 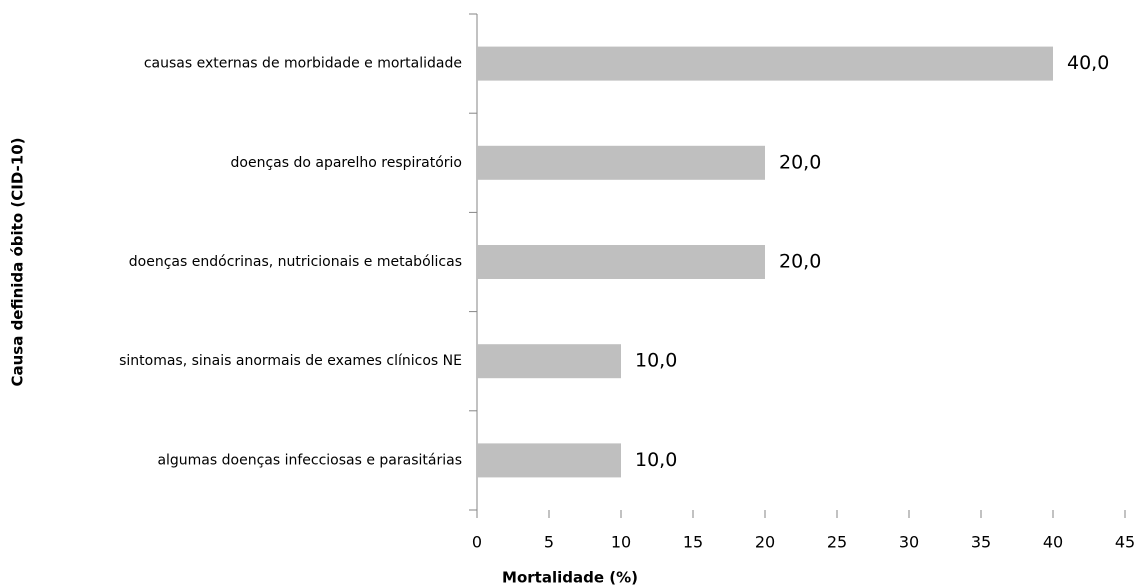 What do you see at coordinates (621, 542) in the screenshot?
I see `x-tick-label: 10` at bounding box center [621, 542].